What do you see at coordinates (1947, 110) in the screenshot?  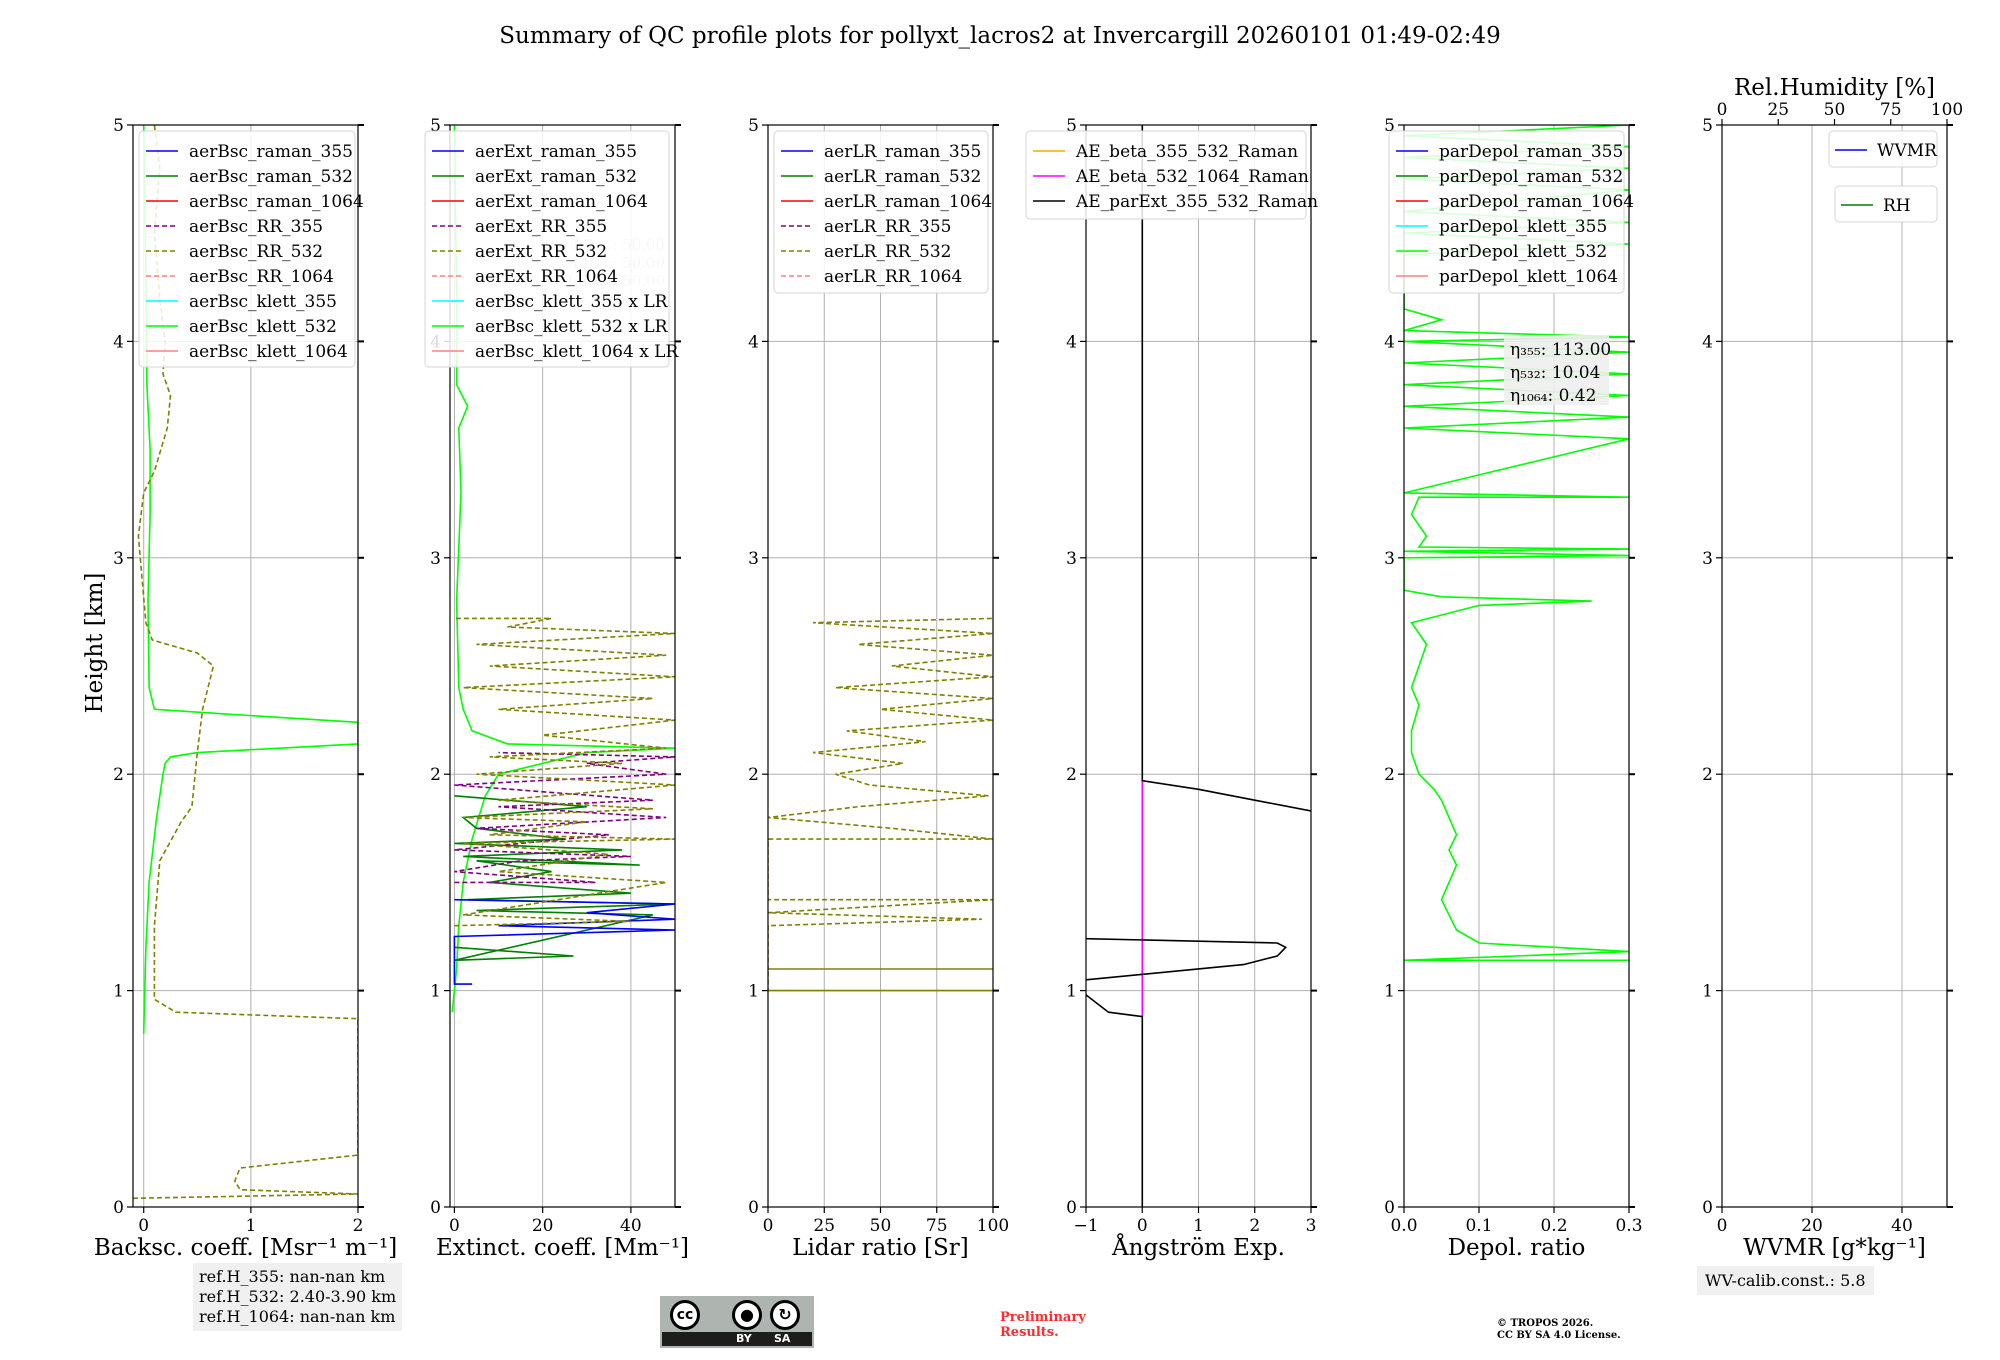 I see `top-x-tick-label: 100` at bounding box center [1947, 110].